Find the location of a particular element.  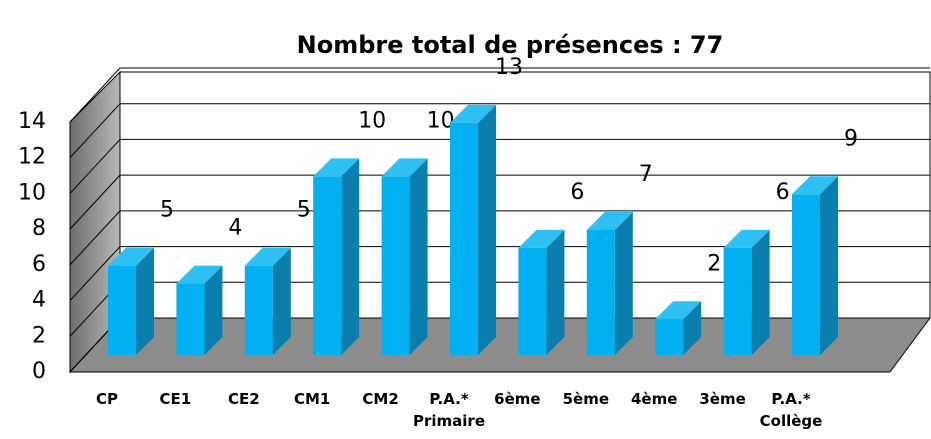

y-tick-label: 14 is located at coordinates (32, 121).